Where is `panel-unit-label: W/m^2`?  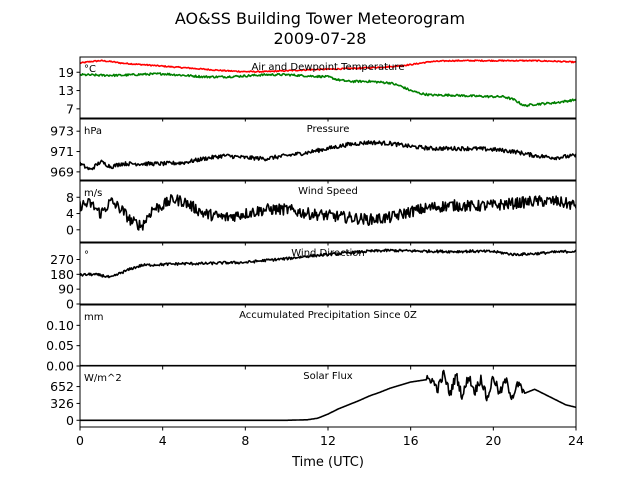 panel-unit-label: W/m^2 is located at coordinates (103, 378).